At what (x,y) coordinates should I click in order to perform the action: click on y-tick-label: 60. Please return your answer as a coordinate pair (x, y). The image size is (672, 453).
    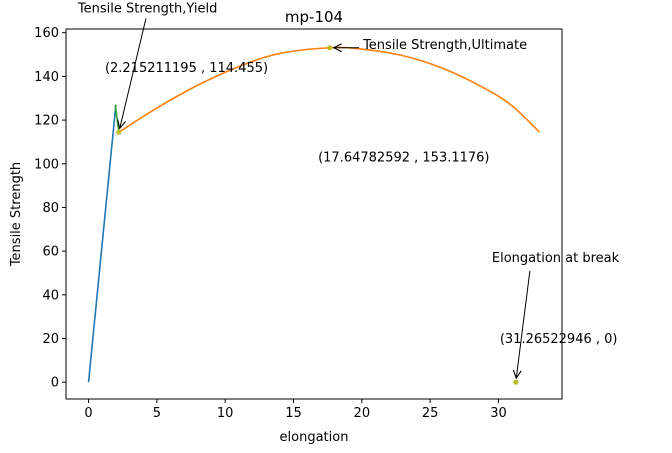
    Looking at the image, I should click on (50, 252).